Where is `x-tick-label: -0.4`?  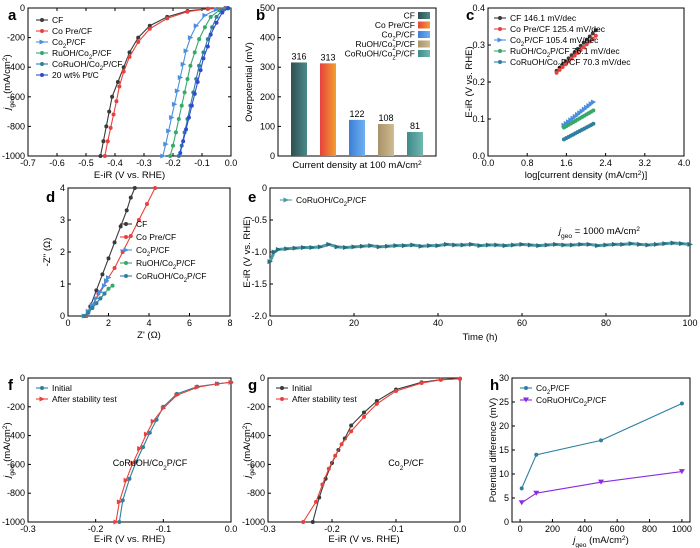 x-tick-label: -0.4 is located at coordinates (115, 163).